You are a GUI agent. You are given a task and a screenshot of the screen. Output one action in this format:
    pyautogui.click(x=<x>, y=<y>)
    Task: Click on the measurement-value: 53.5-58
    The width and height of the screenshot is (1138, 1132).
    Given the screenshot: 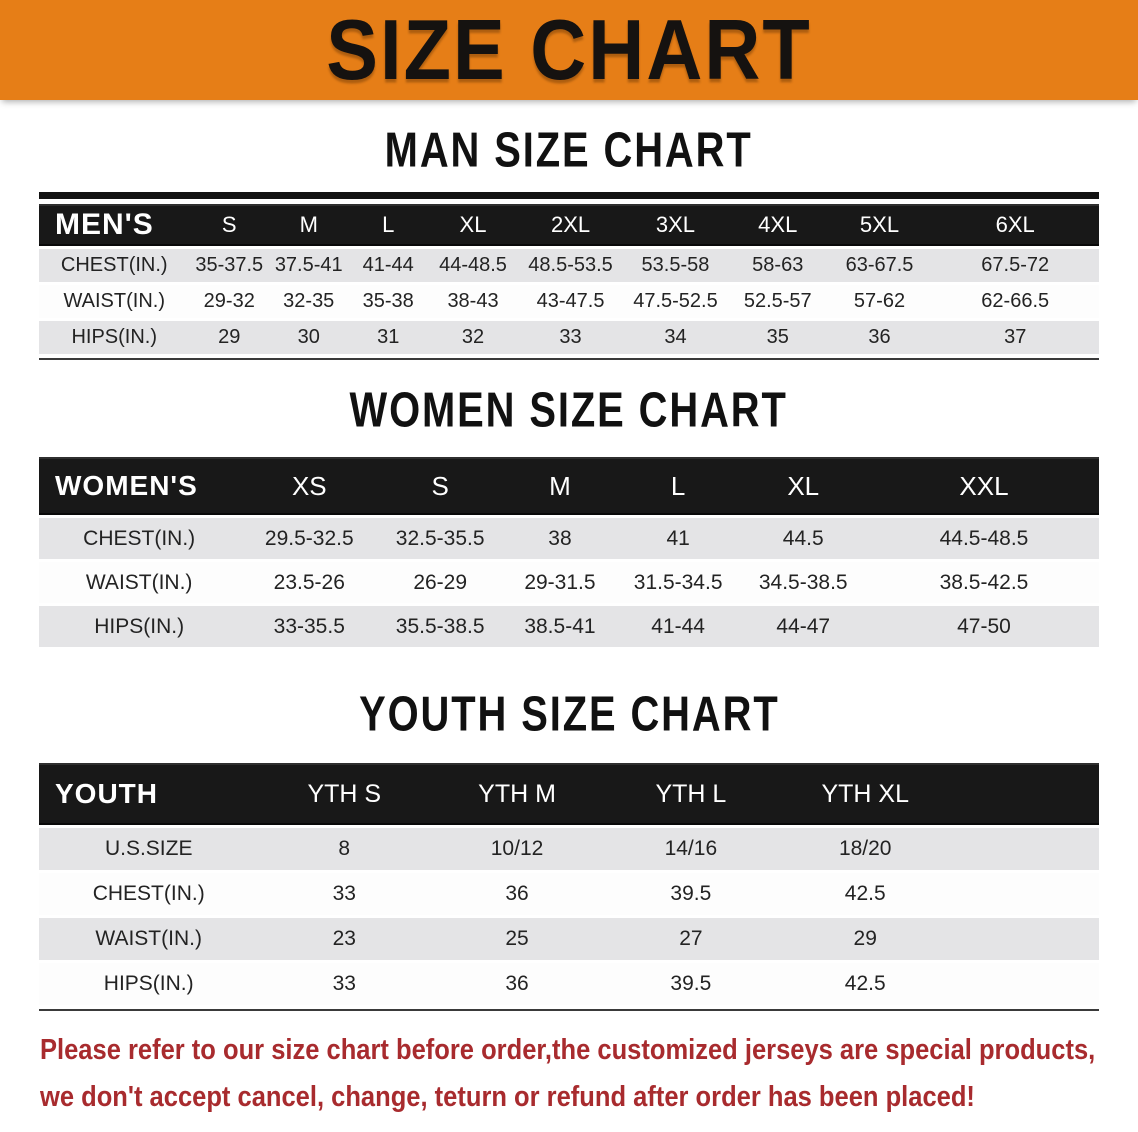 What is the action you would take?
    pyautogui.click(x=675, y=265)
    